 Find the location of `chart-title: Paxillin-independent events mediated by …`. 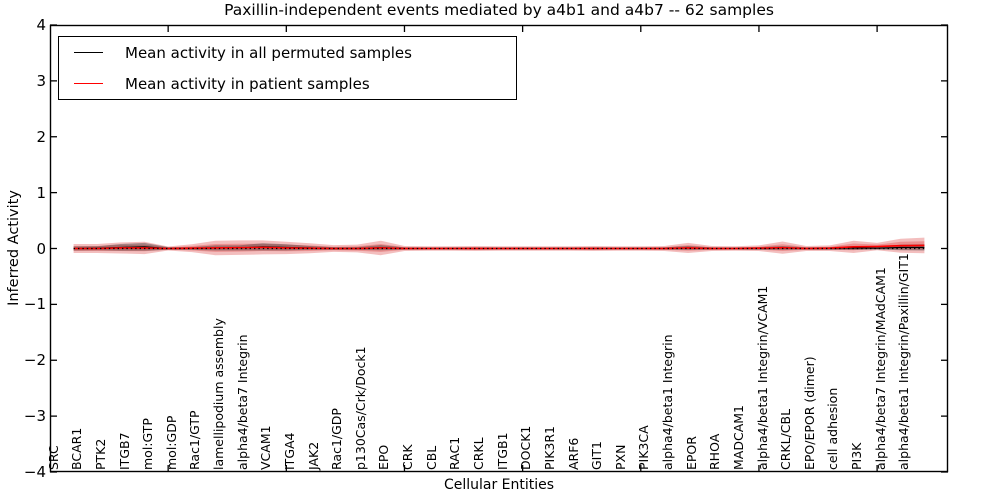

chart-title: Paxillin-independent events mediated by … is located at coordinates (499, 10).